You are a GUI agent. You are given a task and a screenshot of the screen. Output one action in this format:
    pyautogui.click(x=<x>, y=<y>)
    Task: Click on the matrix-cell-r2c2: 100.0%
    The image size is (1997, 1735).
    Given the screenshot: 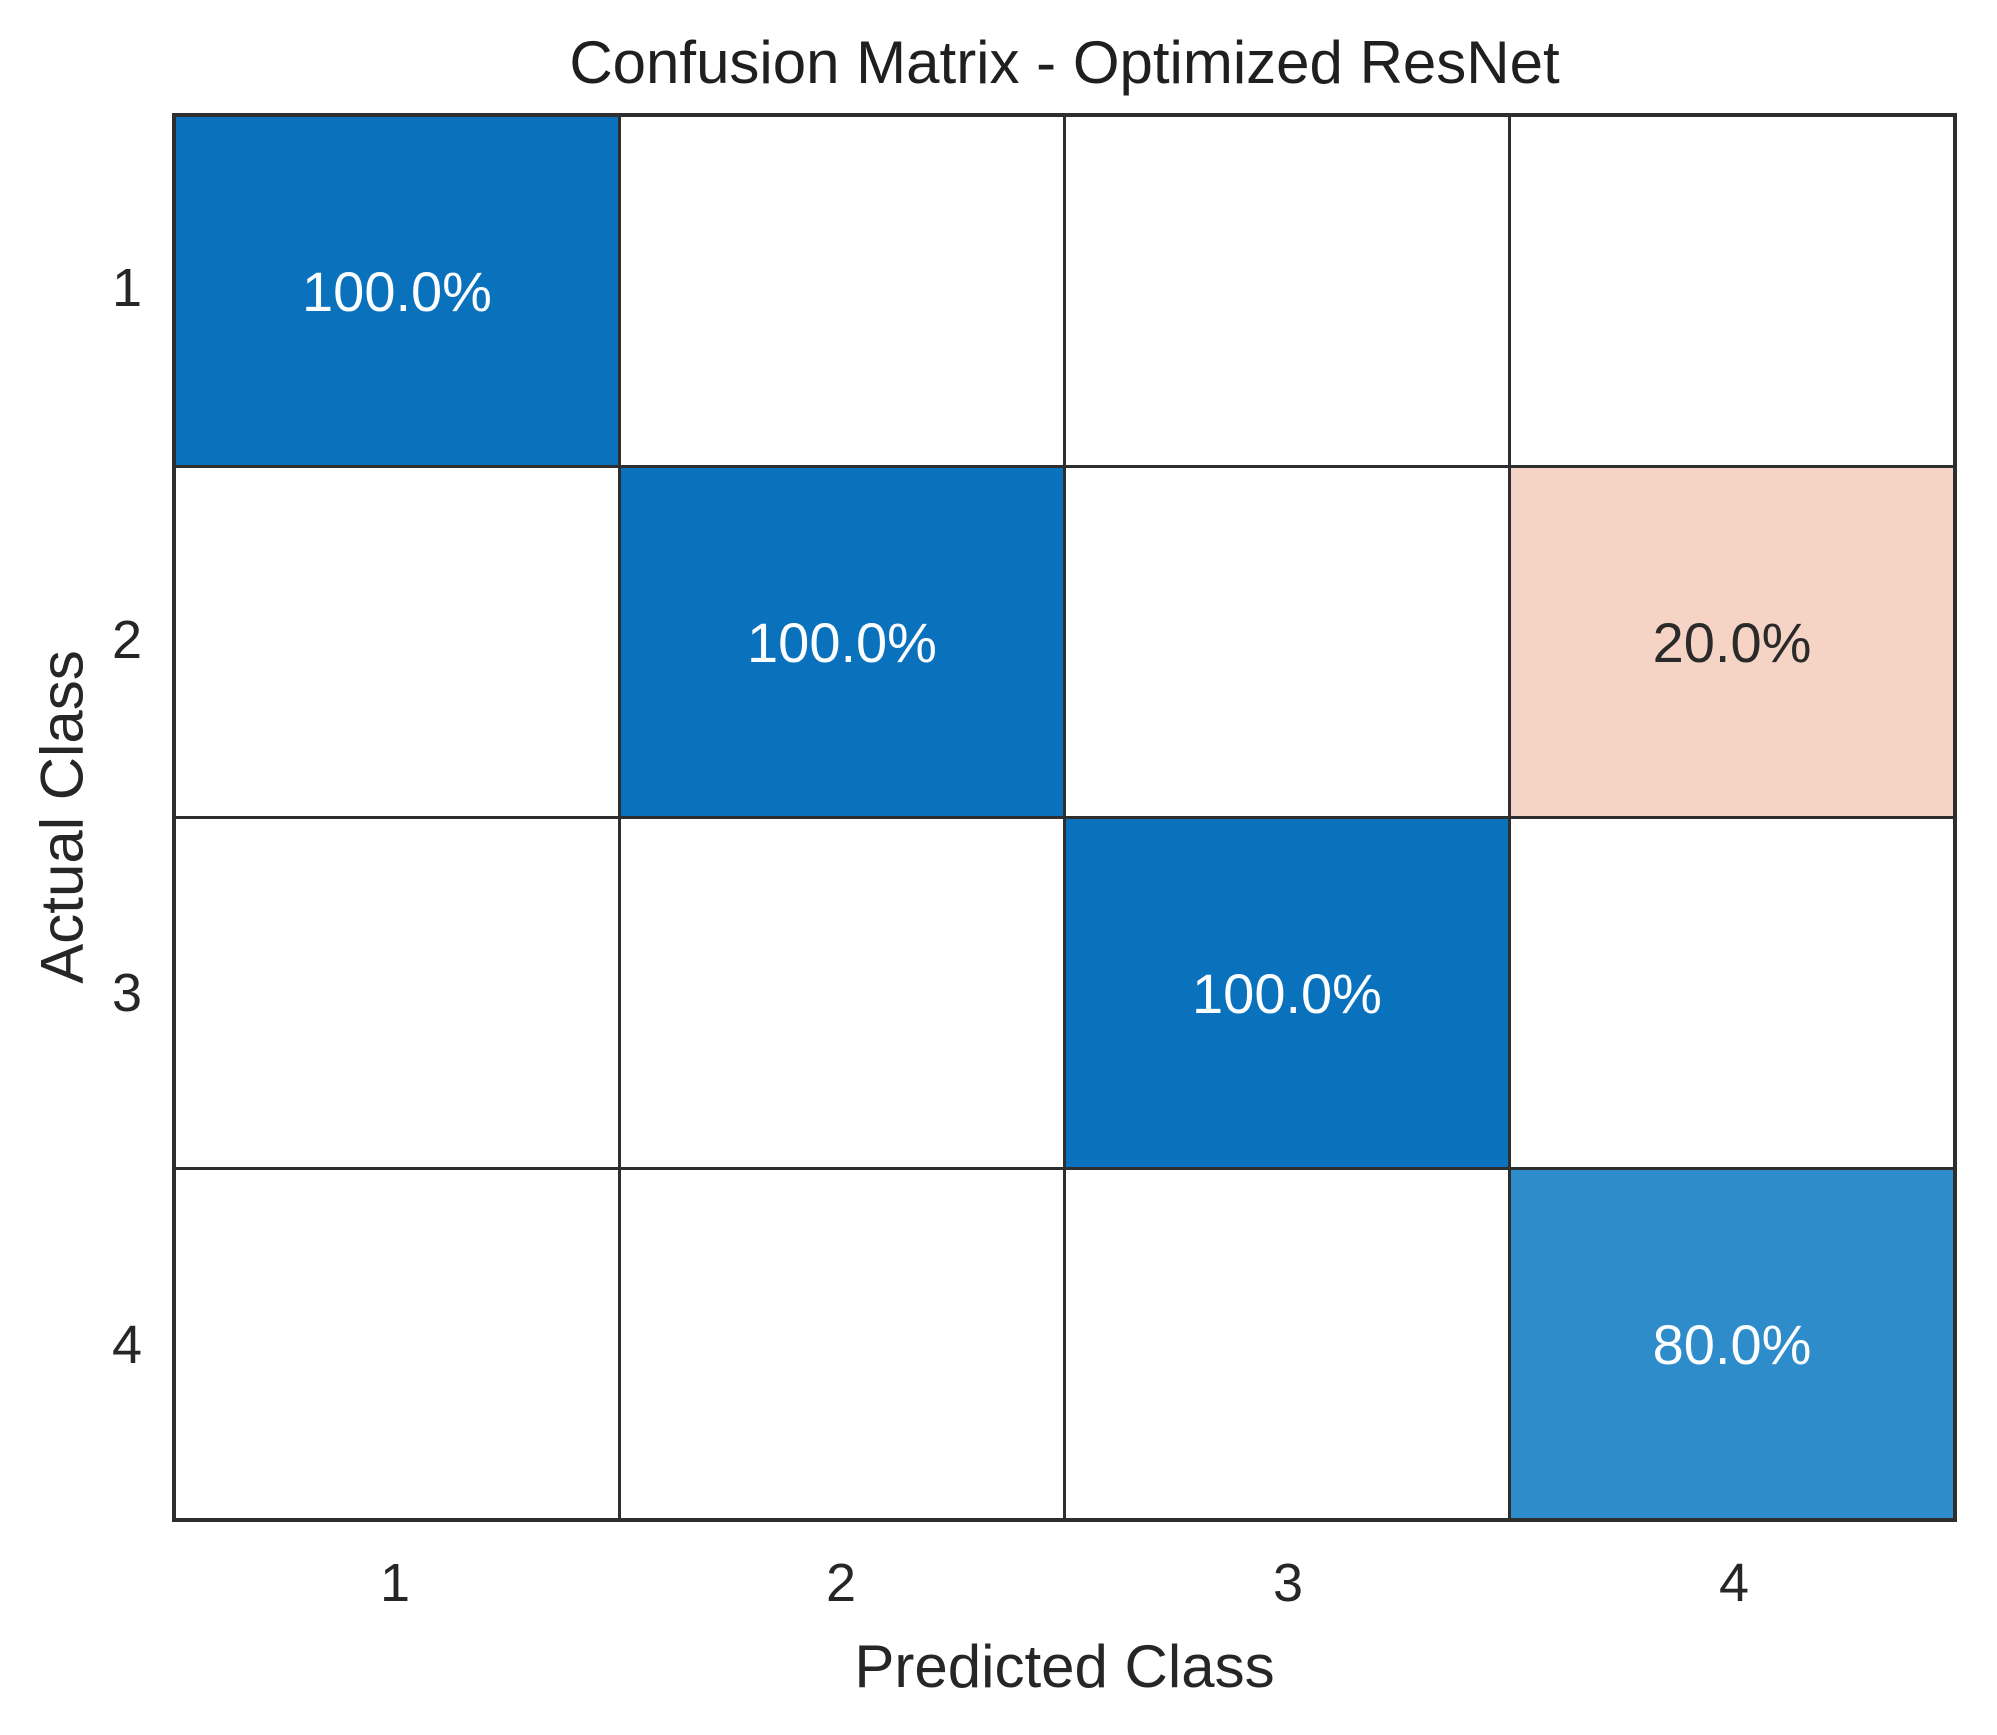 What is the action you would take?
    pyautogui.click(x=842, y=642)
    